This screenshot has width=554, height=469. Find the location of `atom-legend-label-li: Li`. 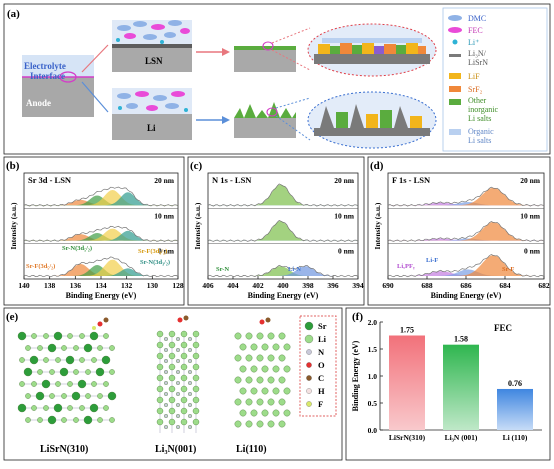

atom-legend-label-li: Li is located at coordinates (322, 339).